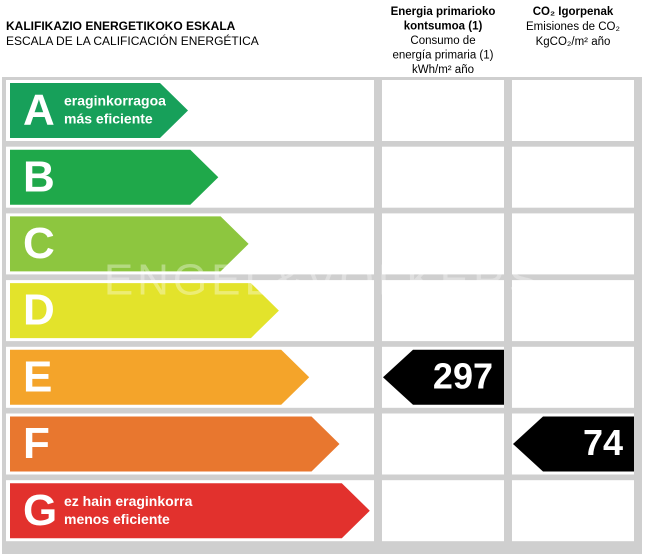 This screenshot has width=646, height=558. I want to click on rating-description: ez hain eraginkorra, so click(128, 501).